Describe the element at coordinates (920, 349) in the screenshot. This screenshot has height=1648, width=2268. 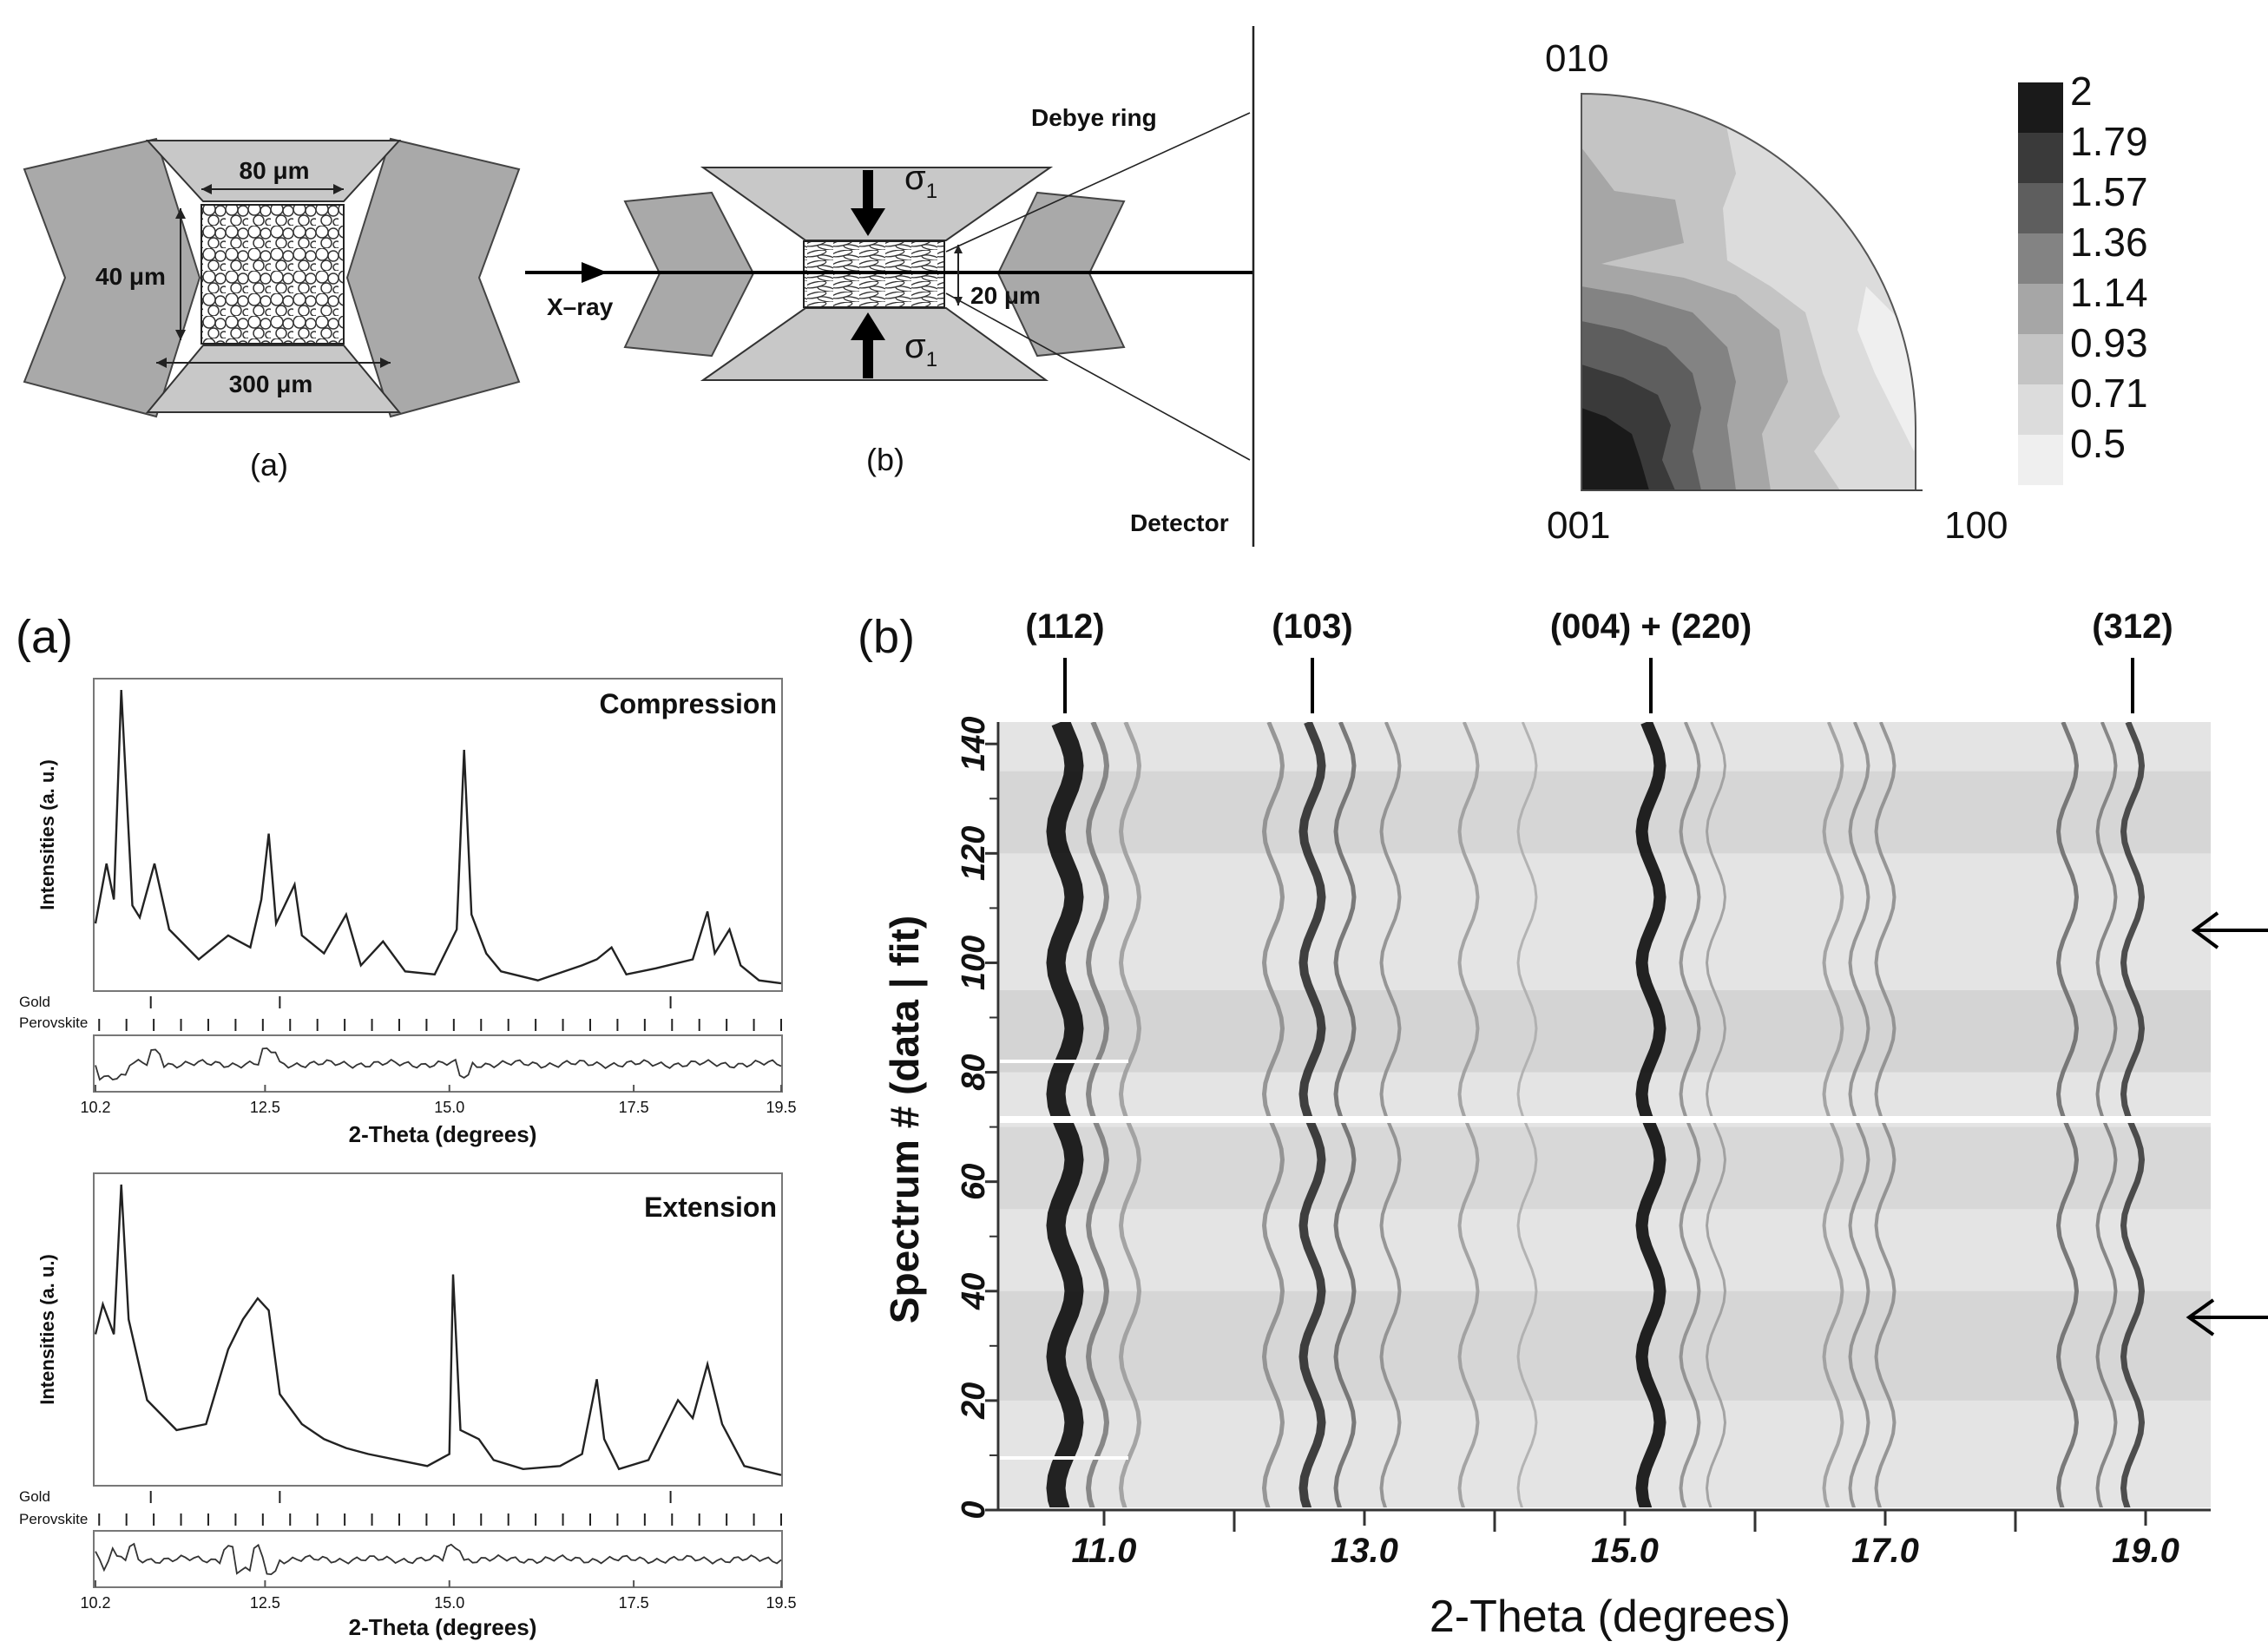
I see `sigma-bottom: σ1` at that location.